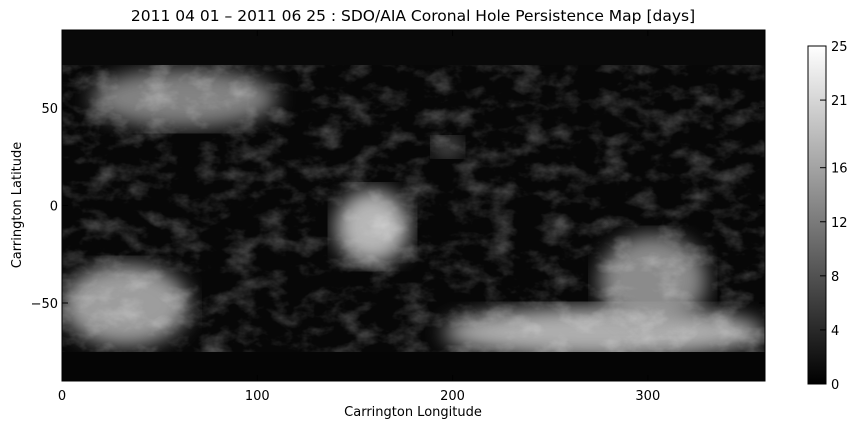  I want to click on colorbar-gradient, so click(817, 215).